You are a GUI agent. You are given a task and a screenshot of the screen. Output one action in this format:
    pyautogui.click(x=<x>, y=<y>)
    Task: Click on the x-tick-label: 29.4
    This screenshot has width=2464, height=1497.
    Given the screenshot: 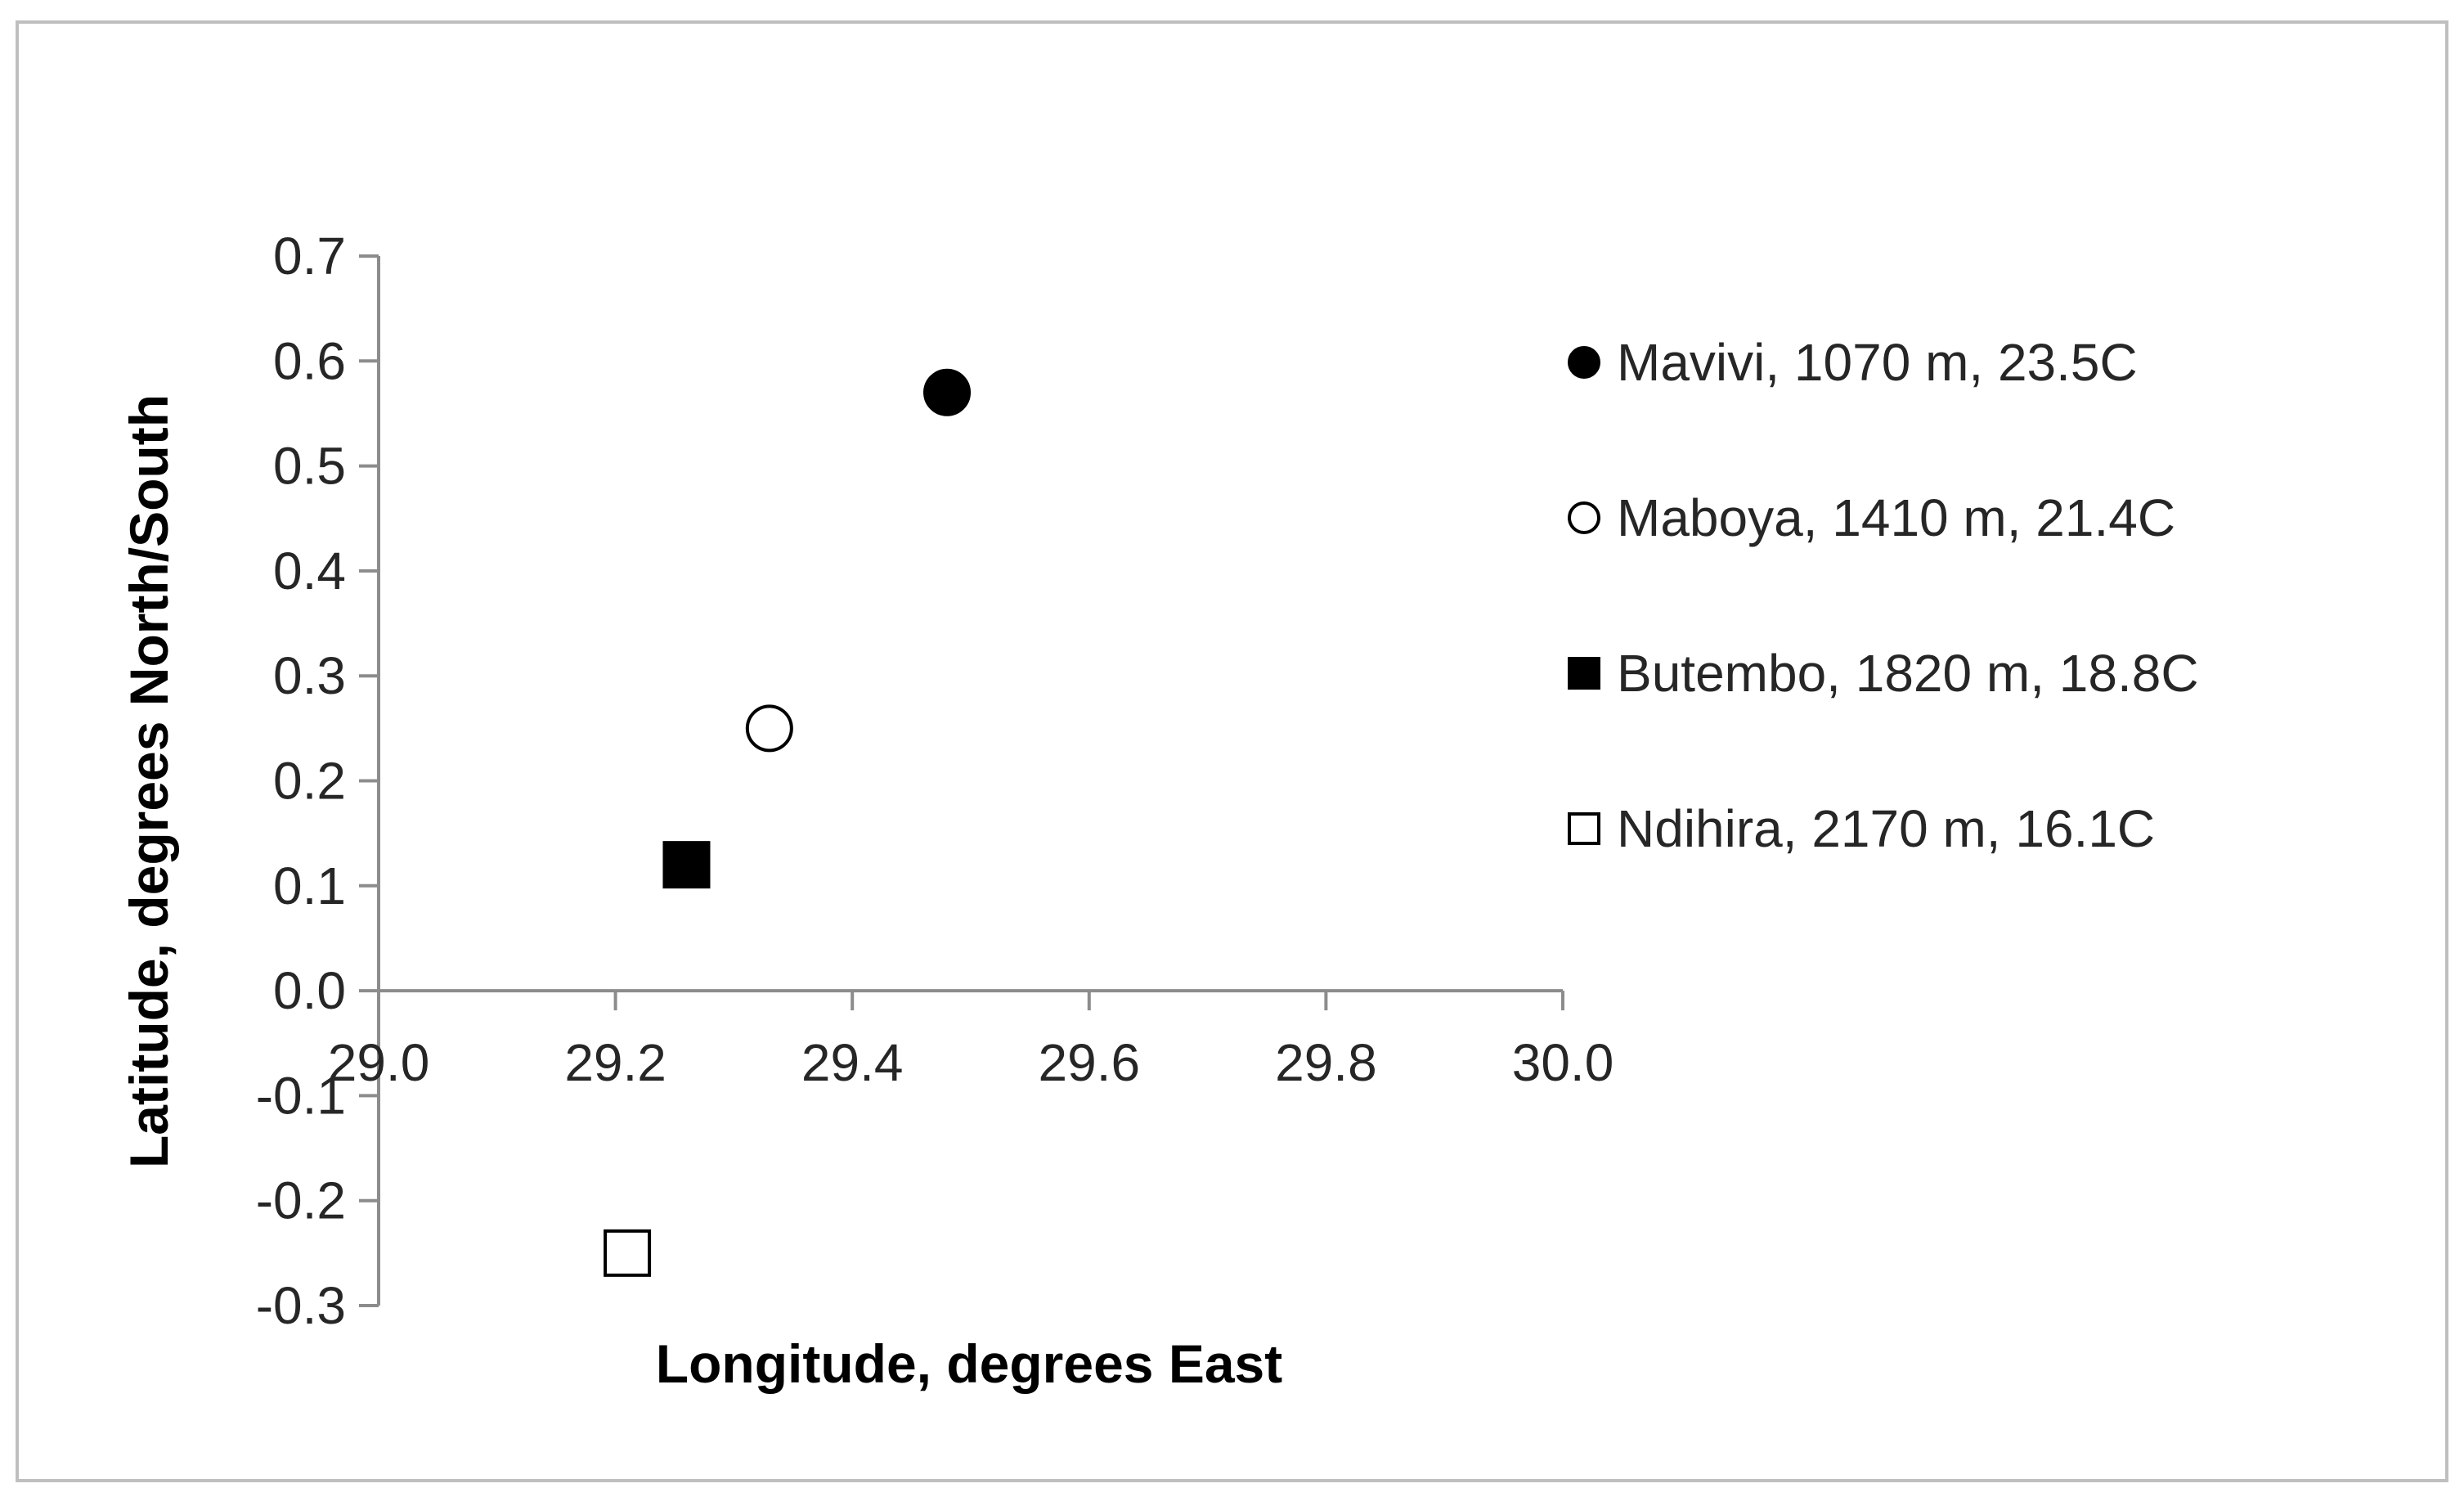 What is the action you would take?
    pyautogui.click(x=852, y=1062)
    